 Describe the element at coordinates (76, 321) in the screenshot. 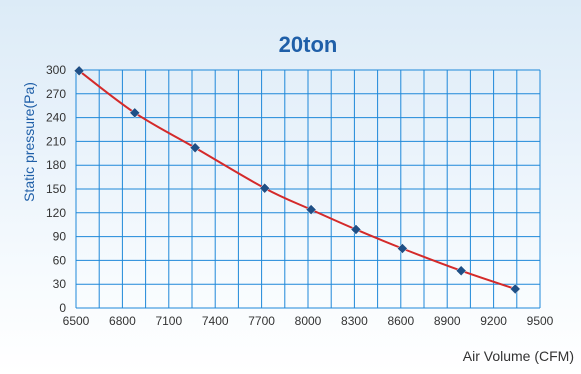

I see `x-tick-label: 6500` at that location.